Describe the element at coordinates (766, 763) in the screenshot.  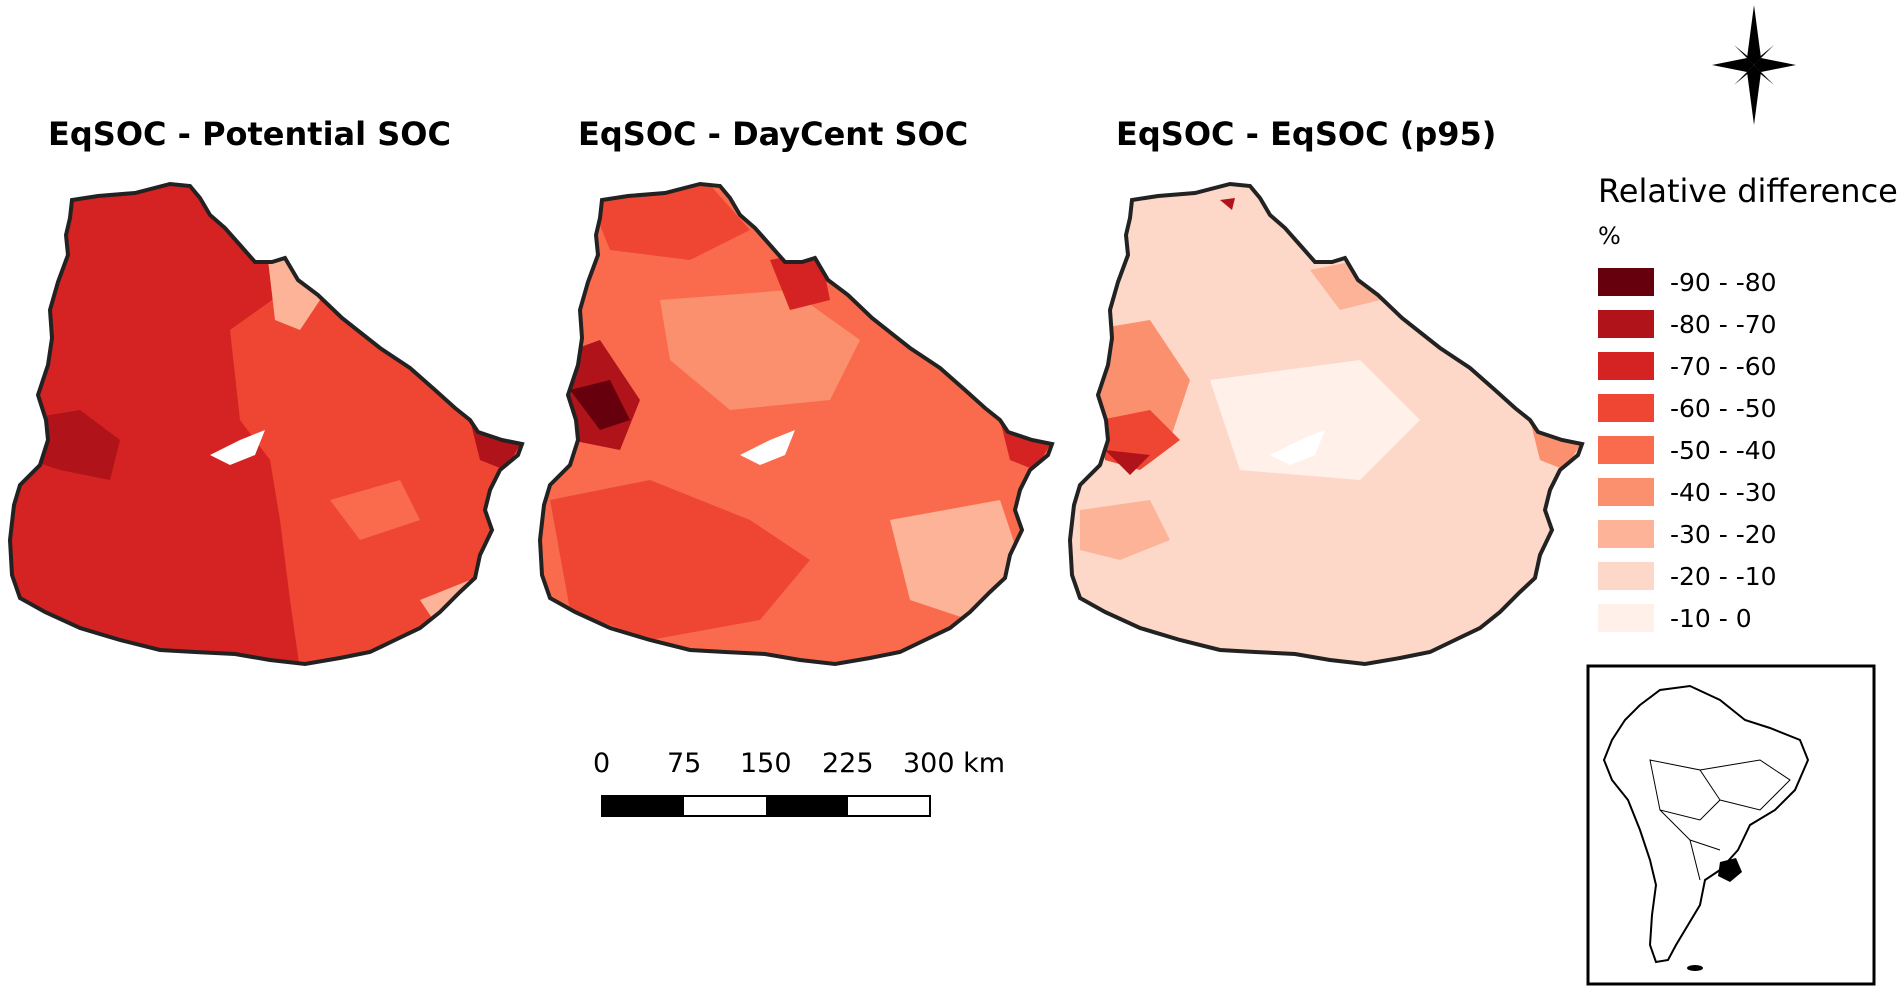
I see `scale-tick-label: 150` at that location.